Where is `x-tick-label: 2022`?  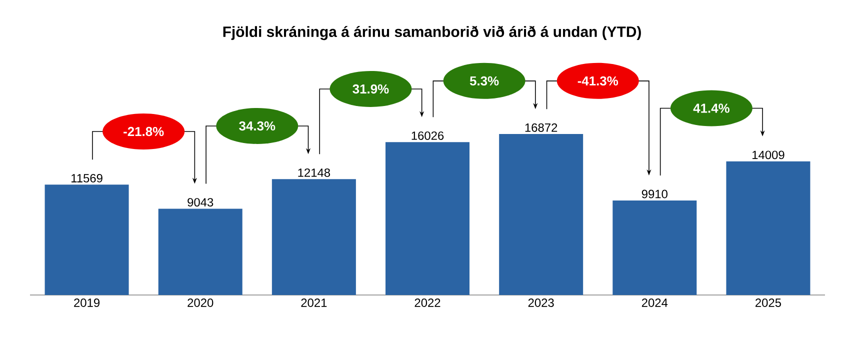
x-tick-label: 2022 is located at coordinates (427, 302).